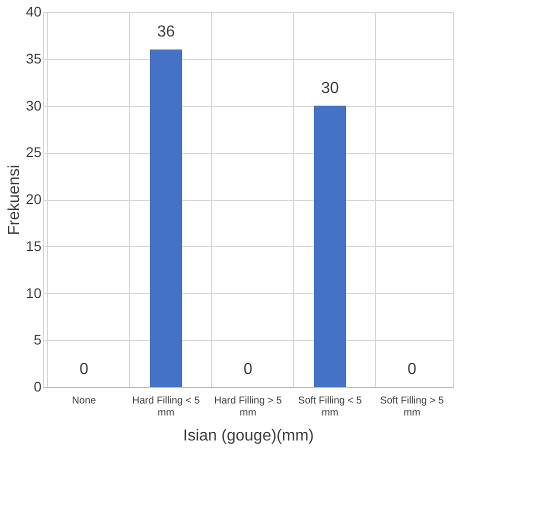 This screenshot has height=514, width=542. I want to click on y-tick-label: 25, so click(34, 152).